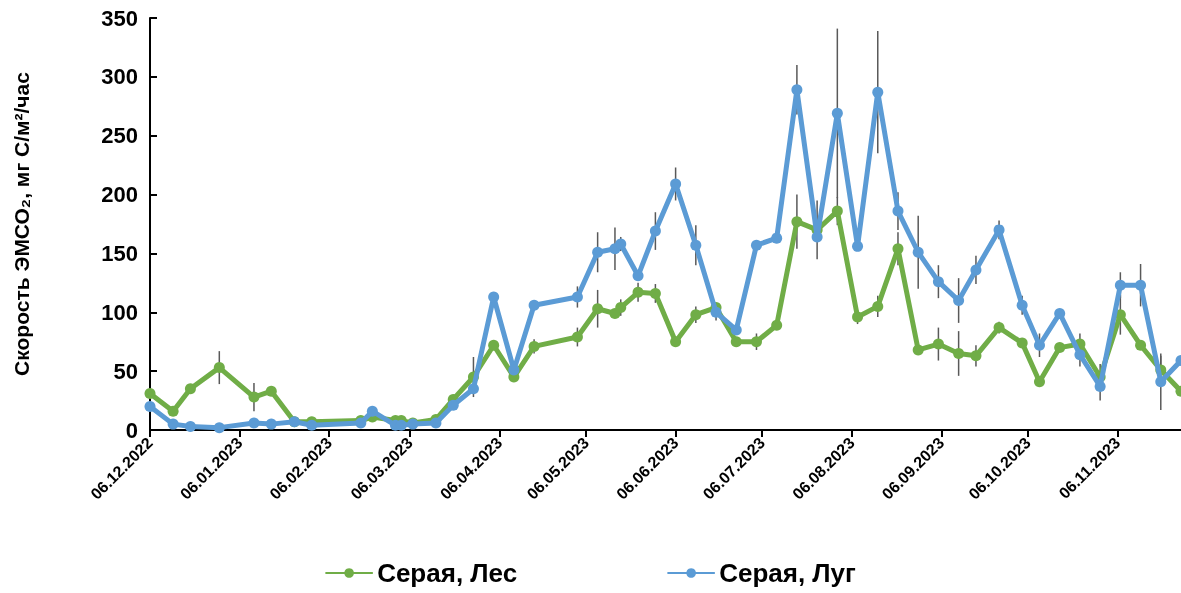  I want to click on y-tick-label: 200, so click(119, 195).